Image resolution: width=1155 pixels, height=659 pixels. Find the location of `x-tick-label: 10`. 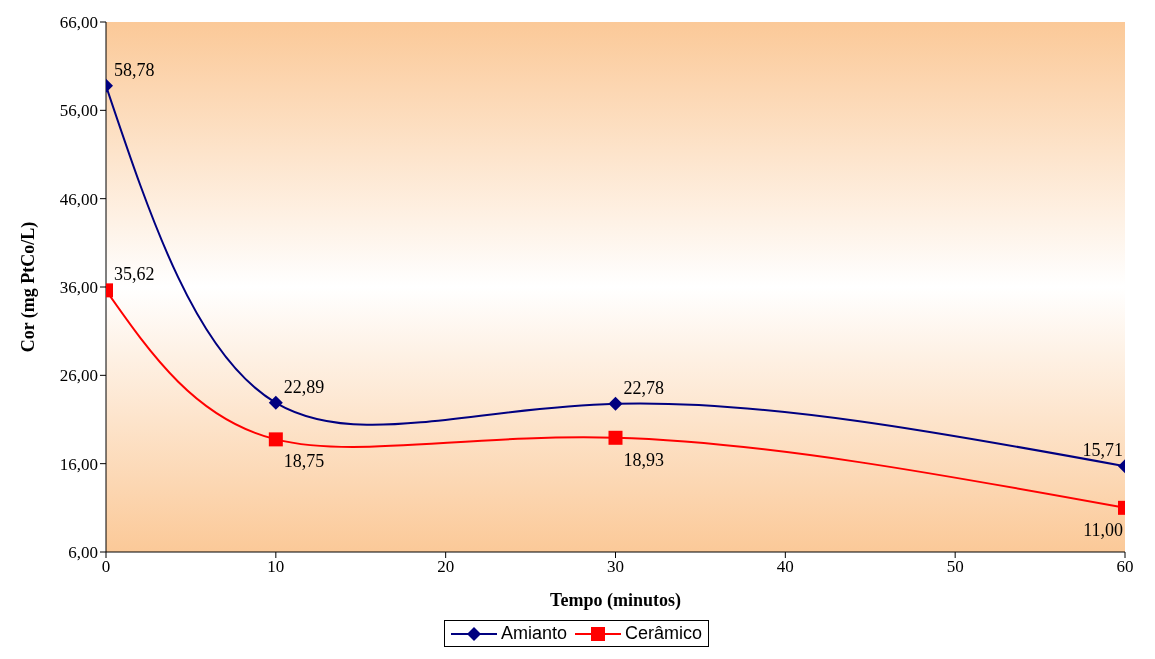

x-tick-label: 10 is located at coordinates (276, 567).